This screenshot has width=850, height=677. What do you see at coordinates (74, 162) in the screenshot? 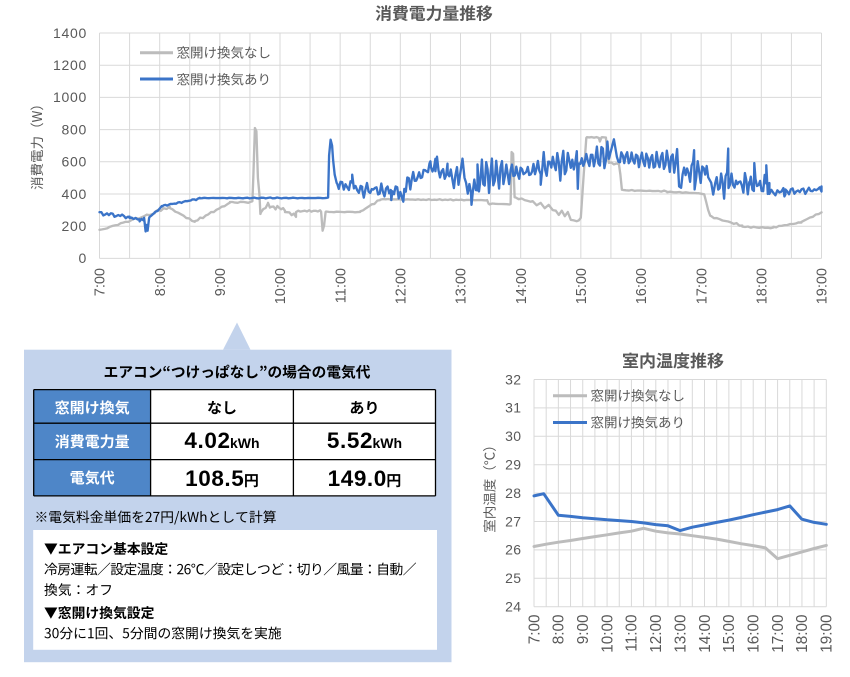
I see `svg-text: 600` at bounding box center [74, 162].